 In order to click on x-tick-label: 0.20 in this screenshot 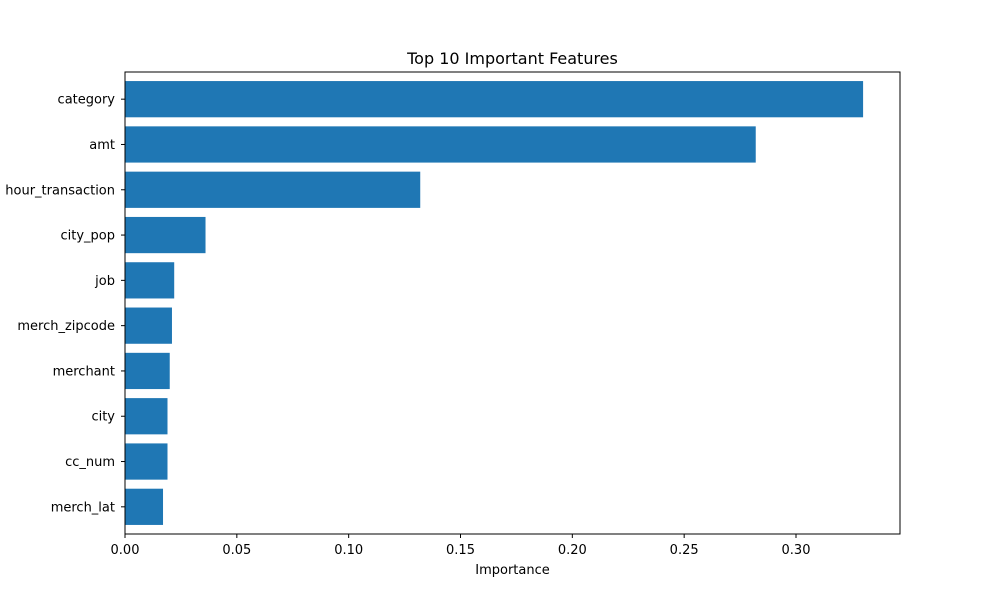, I will do `click(572, 550)`.